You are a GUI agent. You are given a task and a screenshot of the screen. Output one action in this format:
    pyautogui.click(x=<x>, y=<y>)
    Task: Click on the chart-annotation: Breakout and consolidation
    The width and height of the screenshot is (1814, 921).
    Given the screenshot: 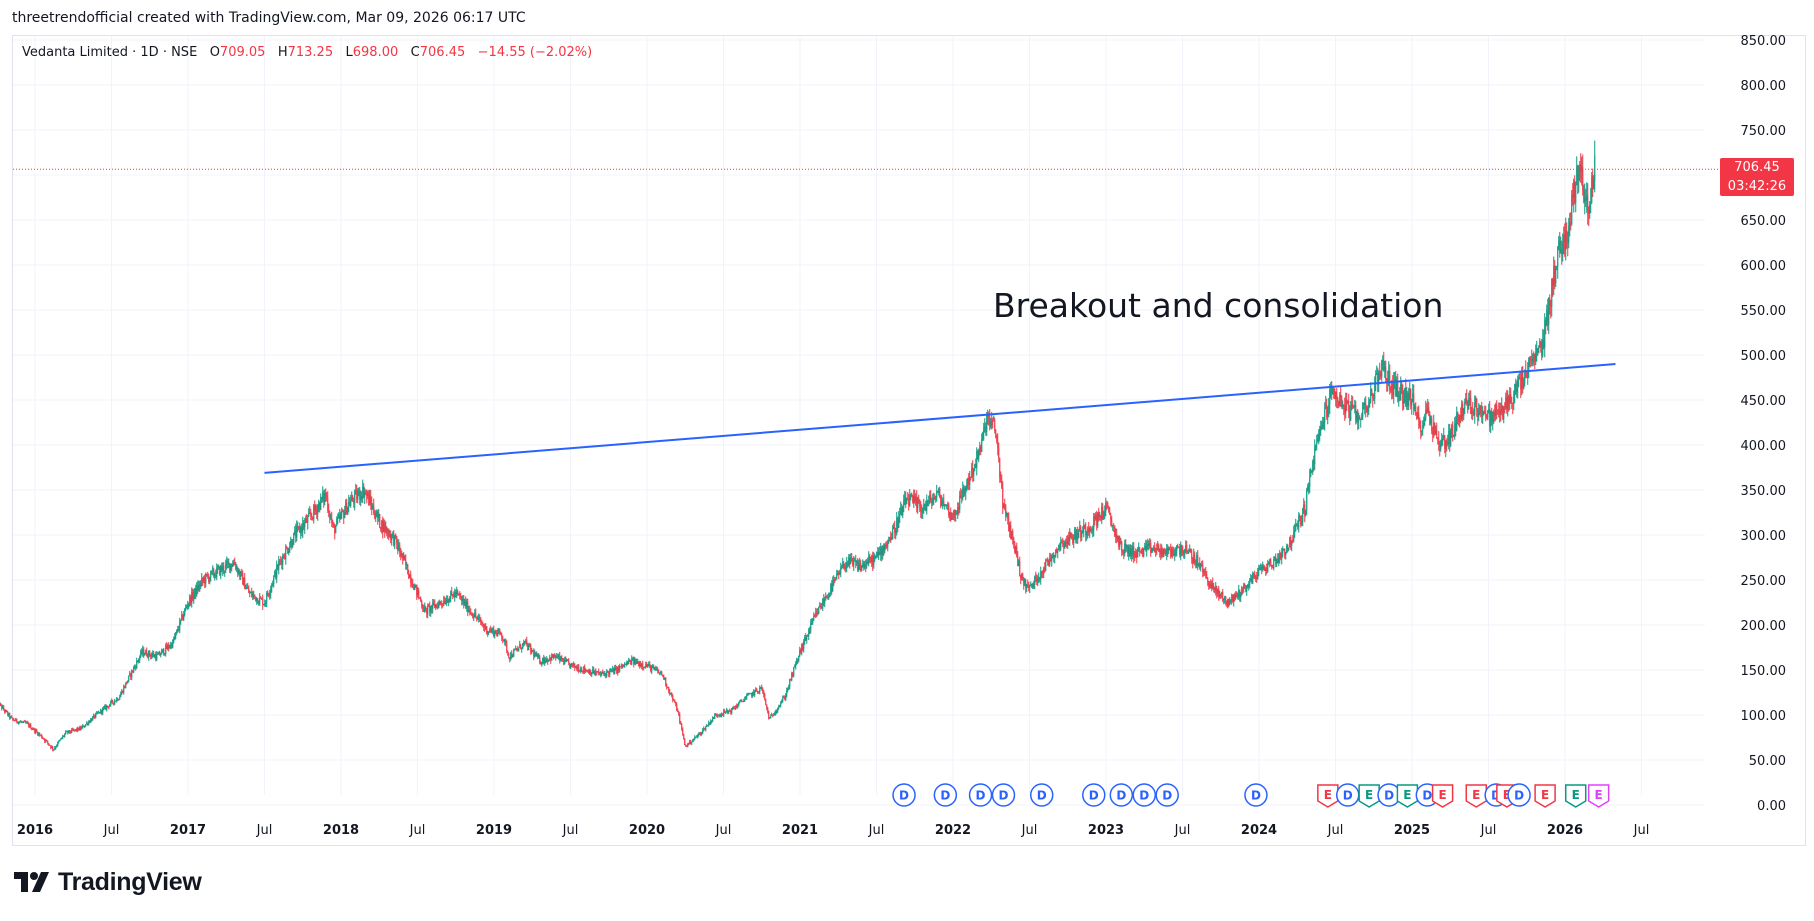 What is the action you would take?
    pyautogui.click(x=1218, y=305)
    